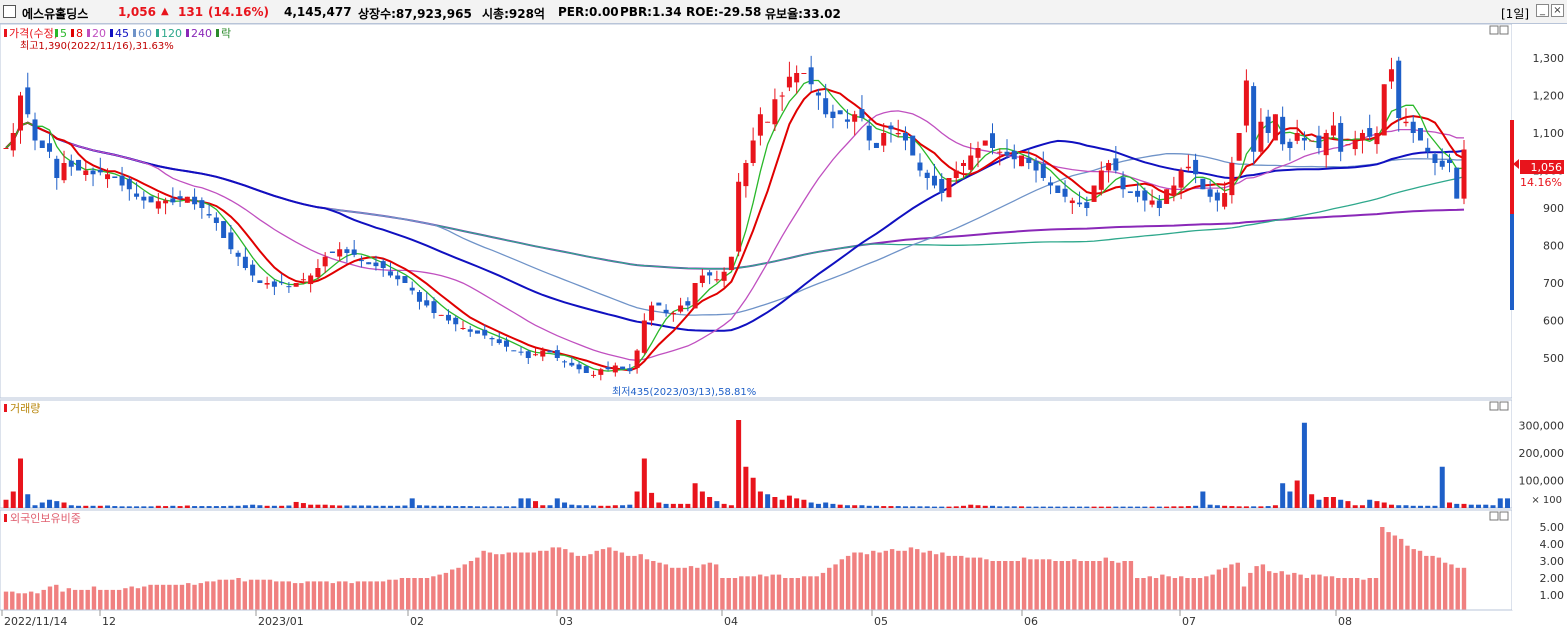  What do you see at coordinates (1539, 317) in the screenshot?
I see `y-axis-area` at bounding box center [1539, 317].